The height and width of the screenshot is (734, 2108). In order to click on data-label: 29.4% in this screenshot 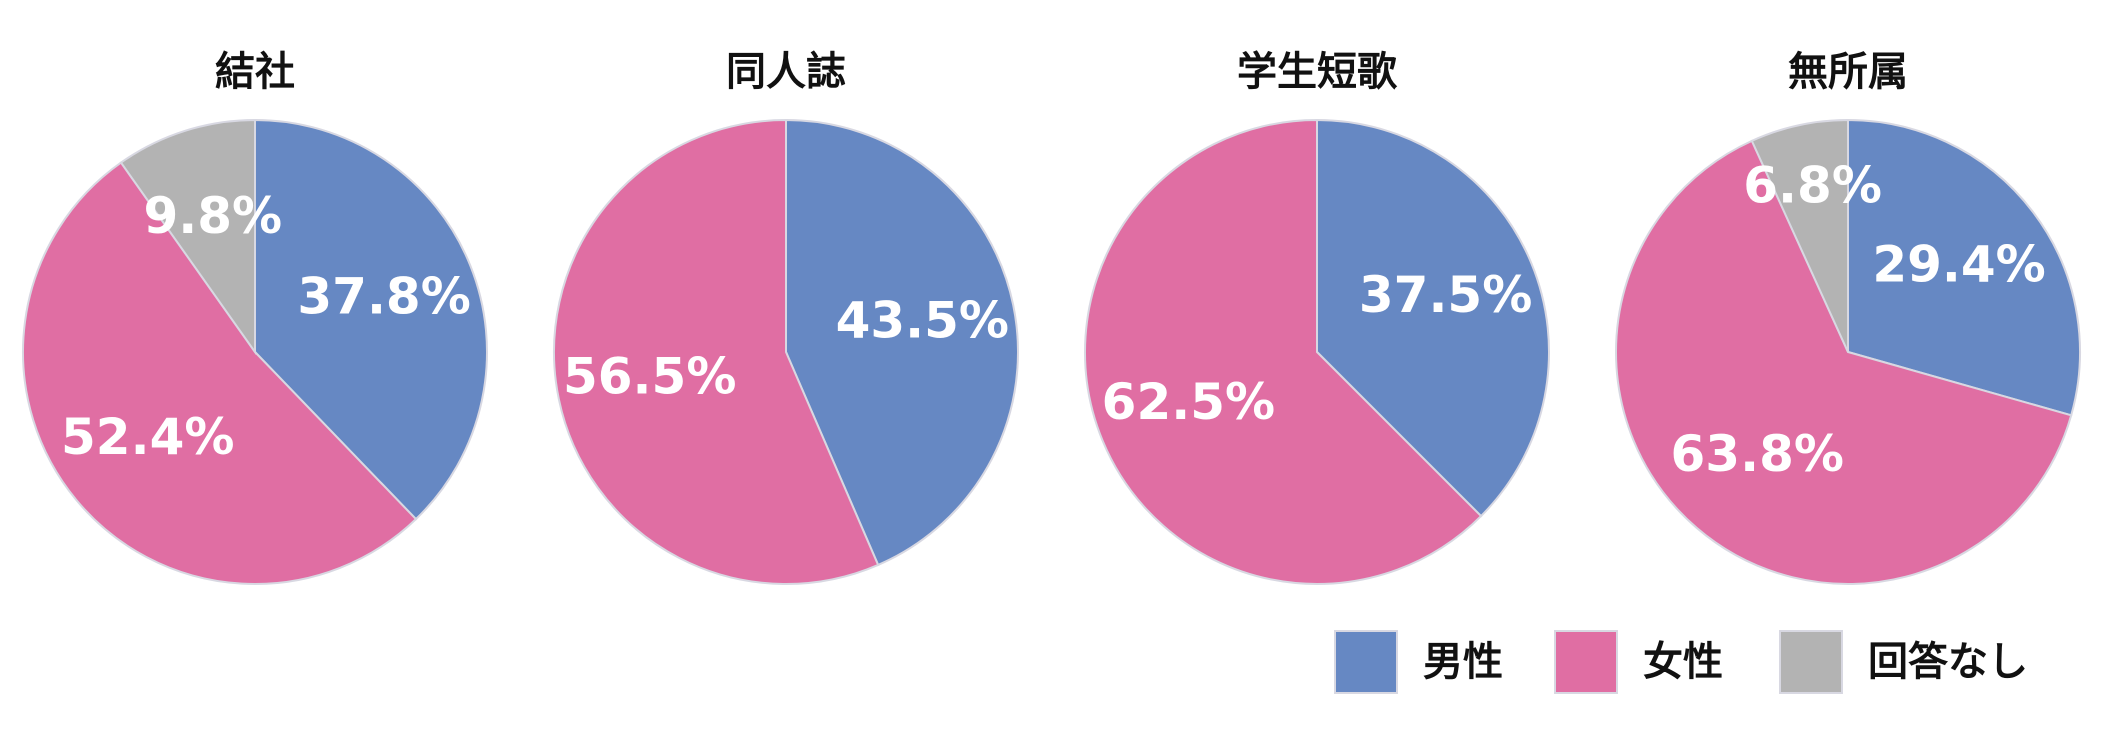, I will do `click(1958, 265)`.